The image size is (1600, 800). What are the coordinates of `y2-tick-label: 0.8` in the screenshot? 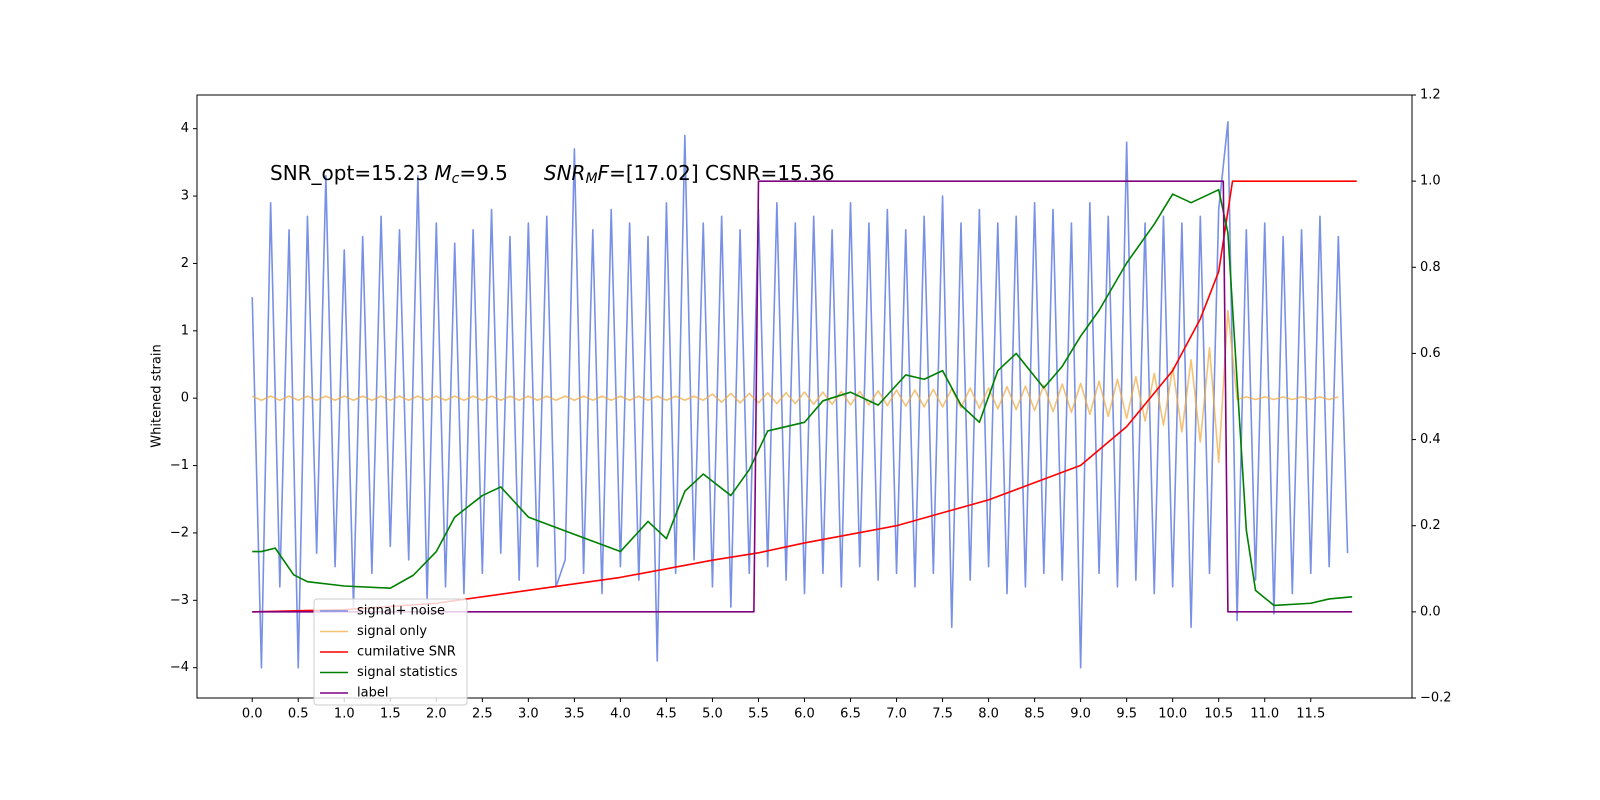 It's located at (1430, 267).